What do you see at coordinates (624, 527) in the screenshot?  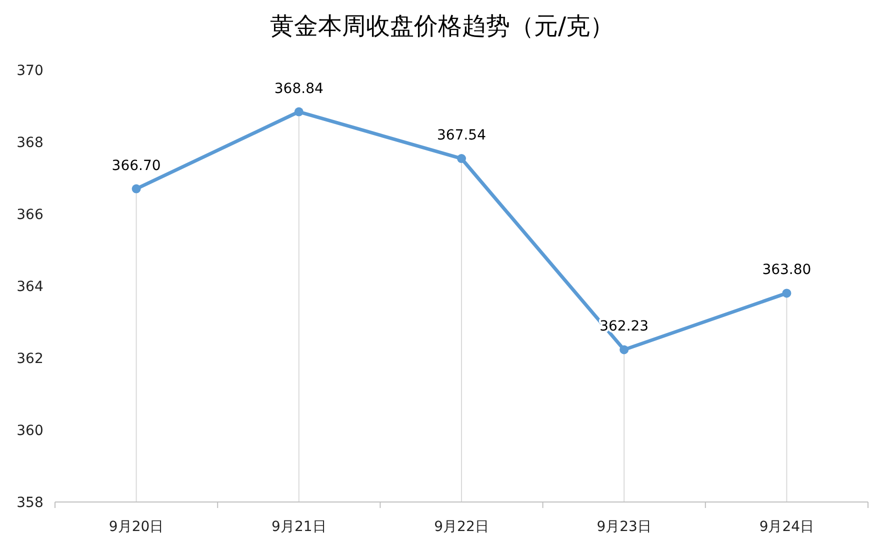 I see `x-tick-label: 9月23日` at bounding box center [624, 527].